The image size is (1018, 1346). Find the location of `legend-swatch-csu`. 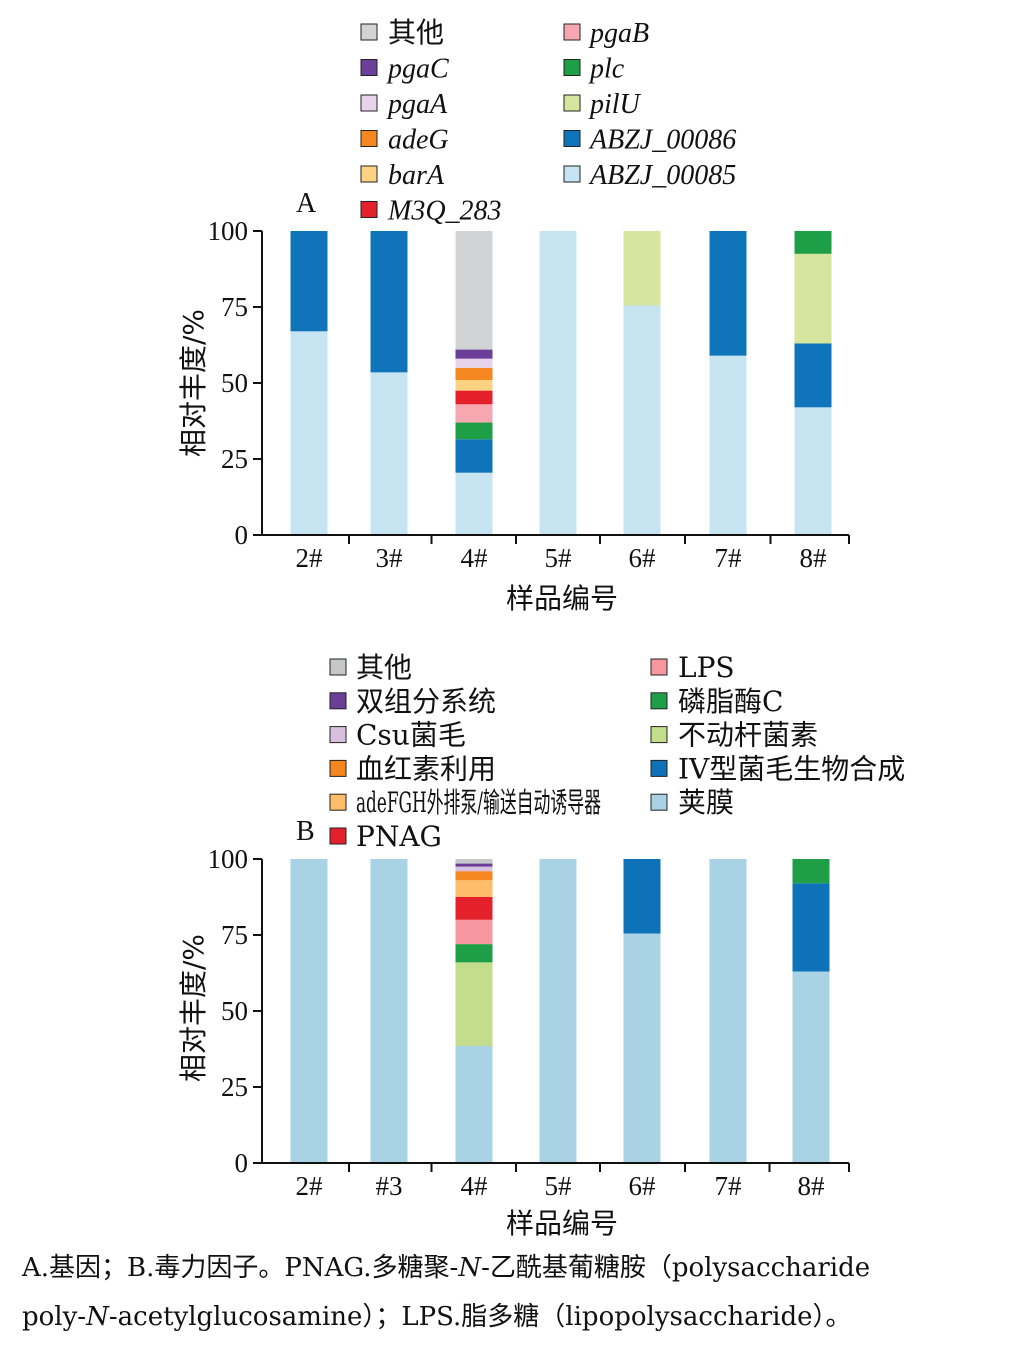

legend-swatch-csu is located at coordinates (338, 735).